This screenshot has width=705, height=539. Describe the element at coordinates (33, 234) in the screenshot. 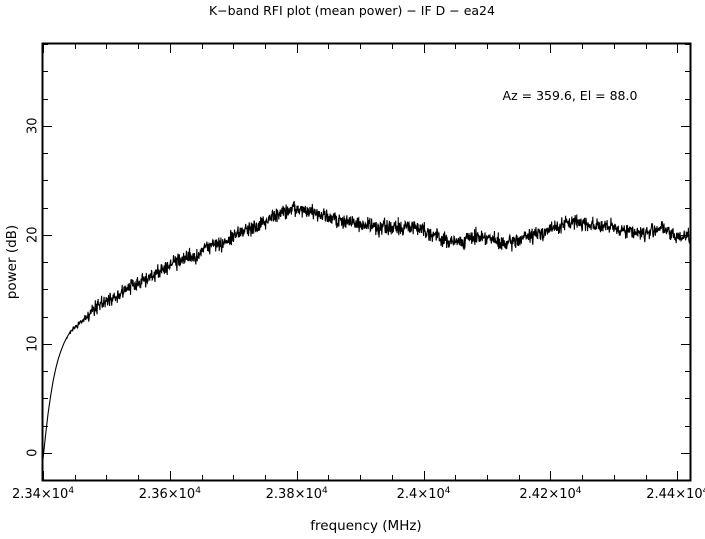

I see `y-tick-label: 20` at that location.